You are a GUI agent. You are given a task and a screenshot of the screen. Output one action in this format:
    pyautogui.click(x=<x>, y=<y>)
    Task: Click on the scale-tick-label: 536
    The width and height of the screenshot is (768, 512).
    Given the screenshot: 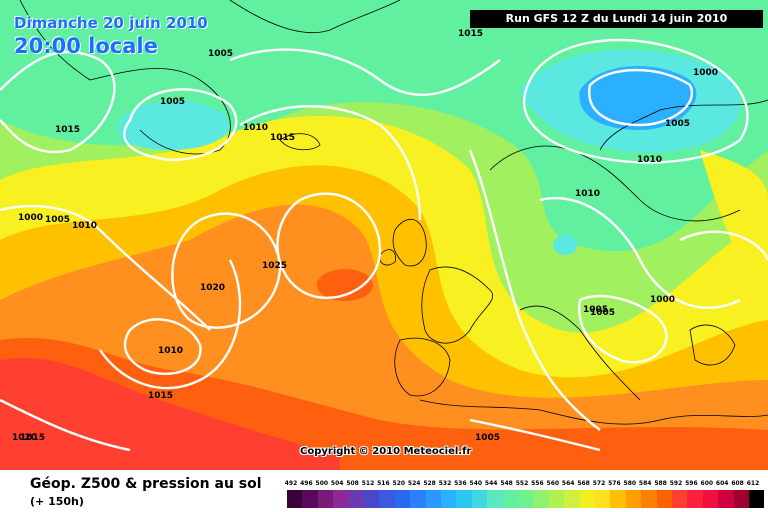 What is the action you would take?
    pyautogui.click(x=460, y=483)
    